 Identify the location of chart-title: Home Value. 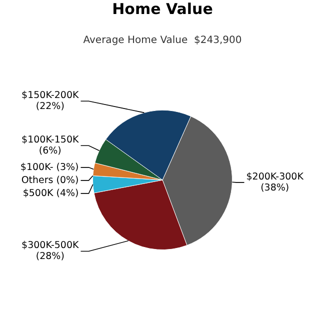
(162, 9).